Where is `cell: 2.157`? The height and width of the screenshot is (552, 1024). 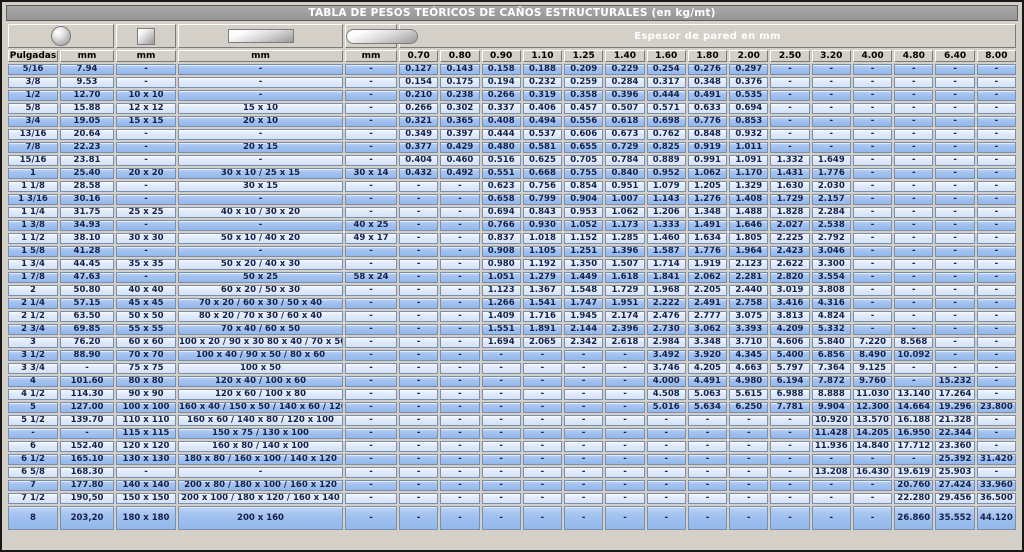
cell: 2.157 is located at coordinates (831, 199).